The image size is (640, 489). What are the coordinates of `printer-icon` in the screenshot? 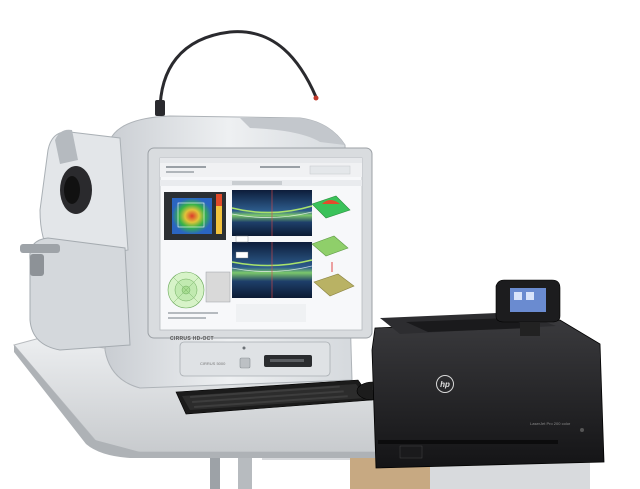 It's located at (488, 390).